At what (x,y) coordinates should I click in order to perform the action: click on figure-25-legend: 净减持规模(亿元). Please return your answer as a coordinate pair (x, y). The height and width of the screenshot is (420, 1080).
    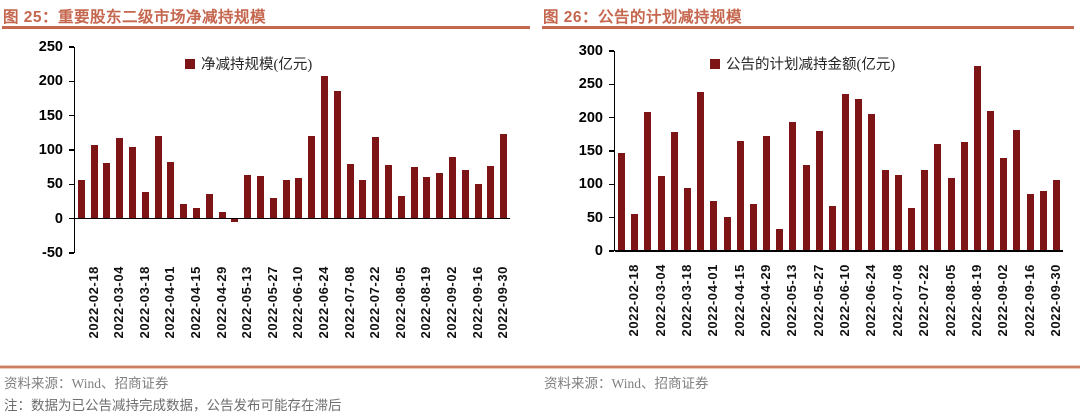
    Looking at the image, I should click on (248, 63).